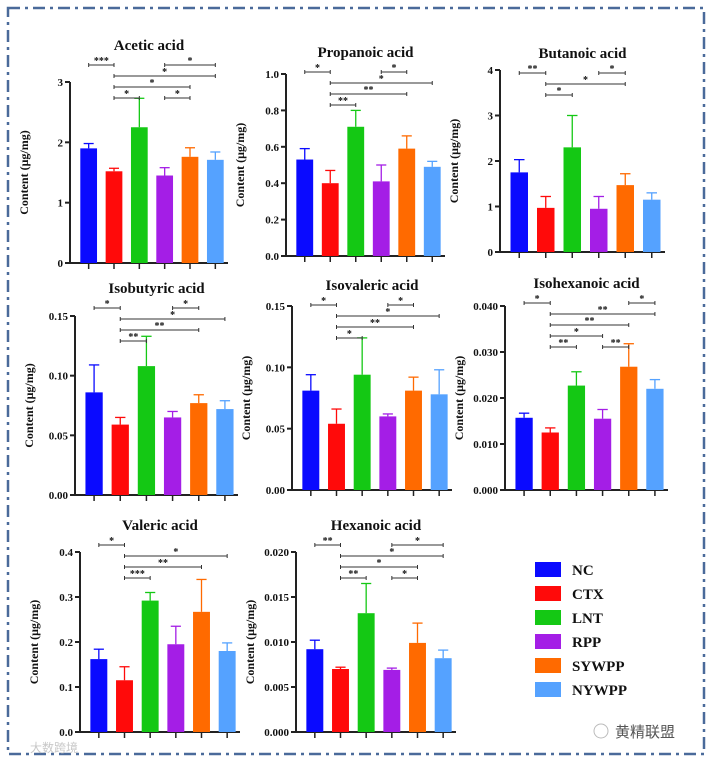 This screenshot has height=768, width=712. Describe the element at coordinates (601, 731) in the screenshot. I see `wechat-icon` at that location.